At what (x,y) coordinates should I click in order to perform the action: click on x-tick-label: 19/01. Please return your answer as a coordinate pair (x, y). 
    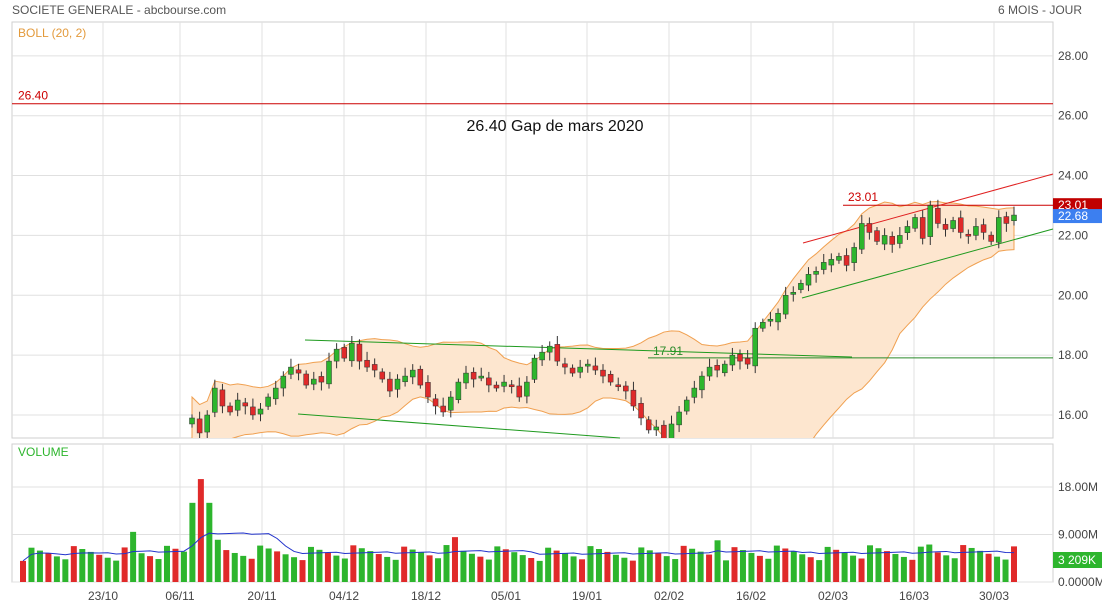
    Looking at the image, I should click on (587, 596).